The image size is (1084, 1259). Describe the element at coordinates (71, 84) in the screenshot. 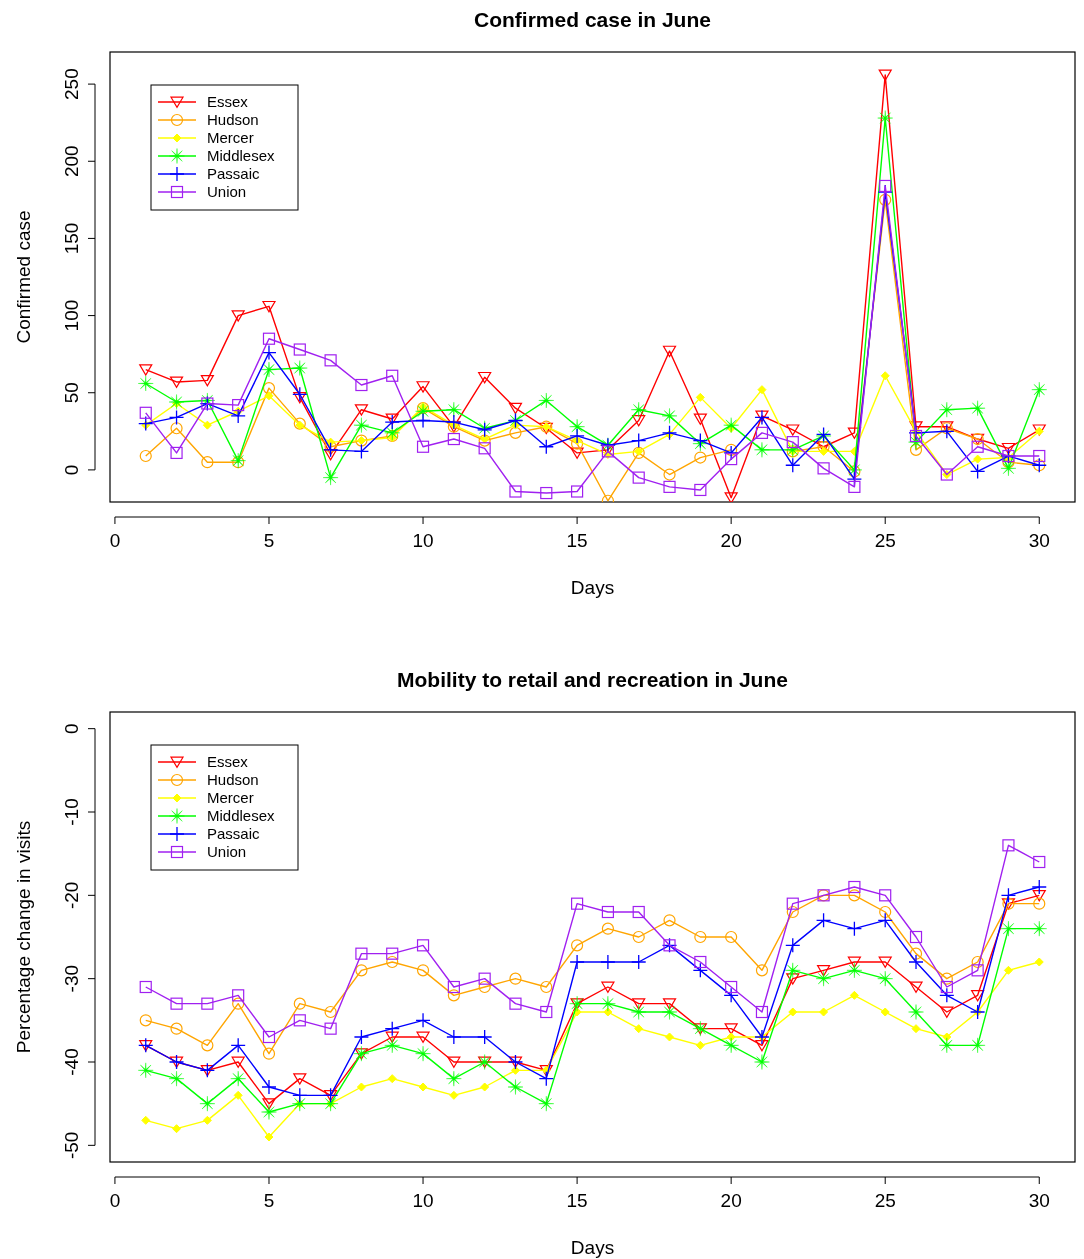

I see `y-tick-label: 250` at that location.